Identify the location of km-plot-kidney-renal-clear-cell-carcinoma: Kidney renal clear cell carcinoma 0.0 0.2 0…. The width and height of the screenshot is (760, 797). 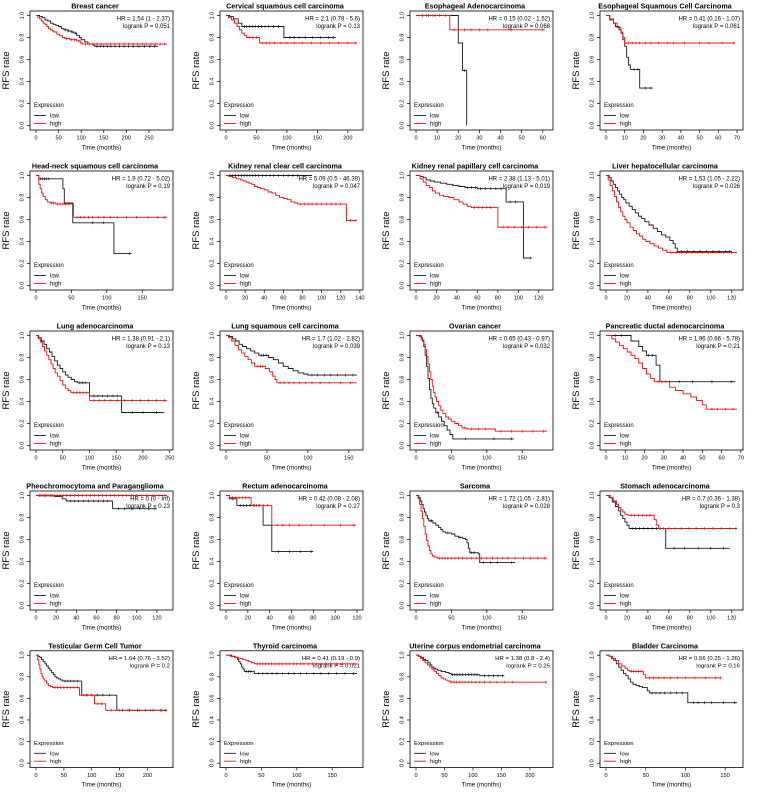
(285, 240).